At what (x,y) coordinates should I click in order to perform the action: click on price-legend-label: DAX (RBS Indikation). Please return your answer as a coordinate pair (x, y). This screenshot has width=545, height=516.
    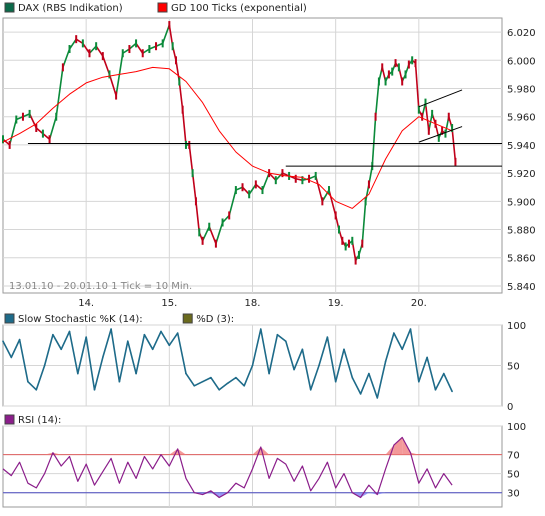
    Looking at the image, I should click on (70, 8).